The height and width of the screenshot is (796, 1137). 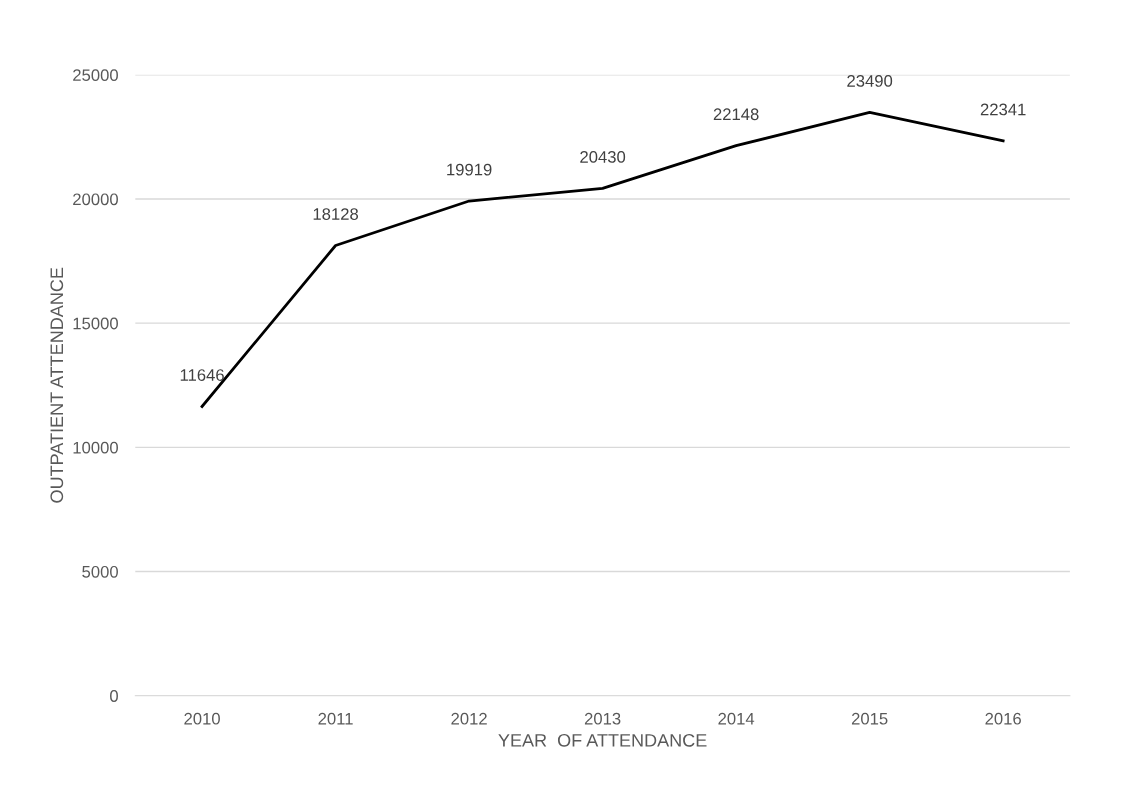 What do you see at coordinates (202, 718) in the screenshot?
I see `x-tick-label: 2010` at bounding box center [202, 718].